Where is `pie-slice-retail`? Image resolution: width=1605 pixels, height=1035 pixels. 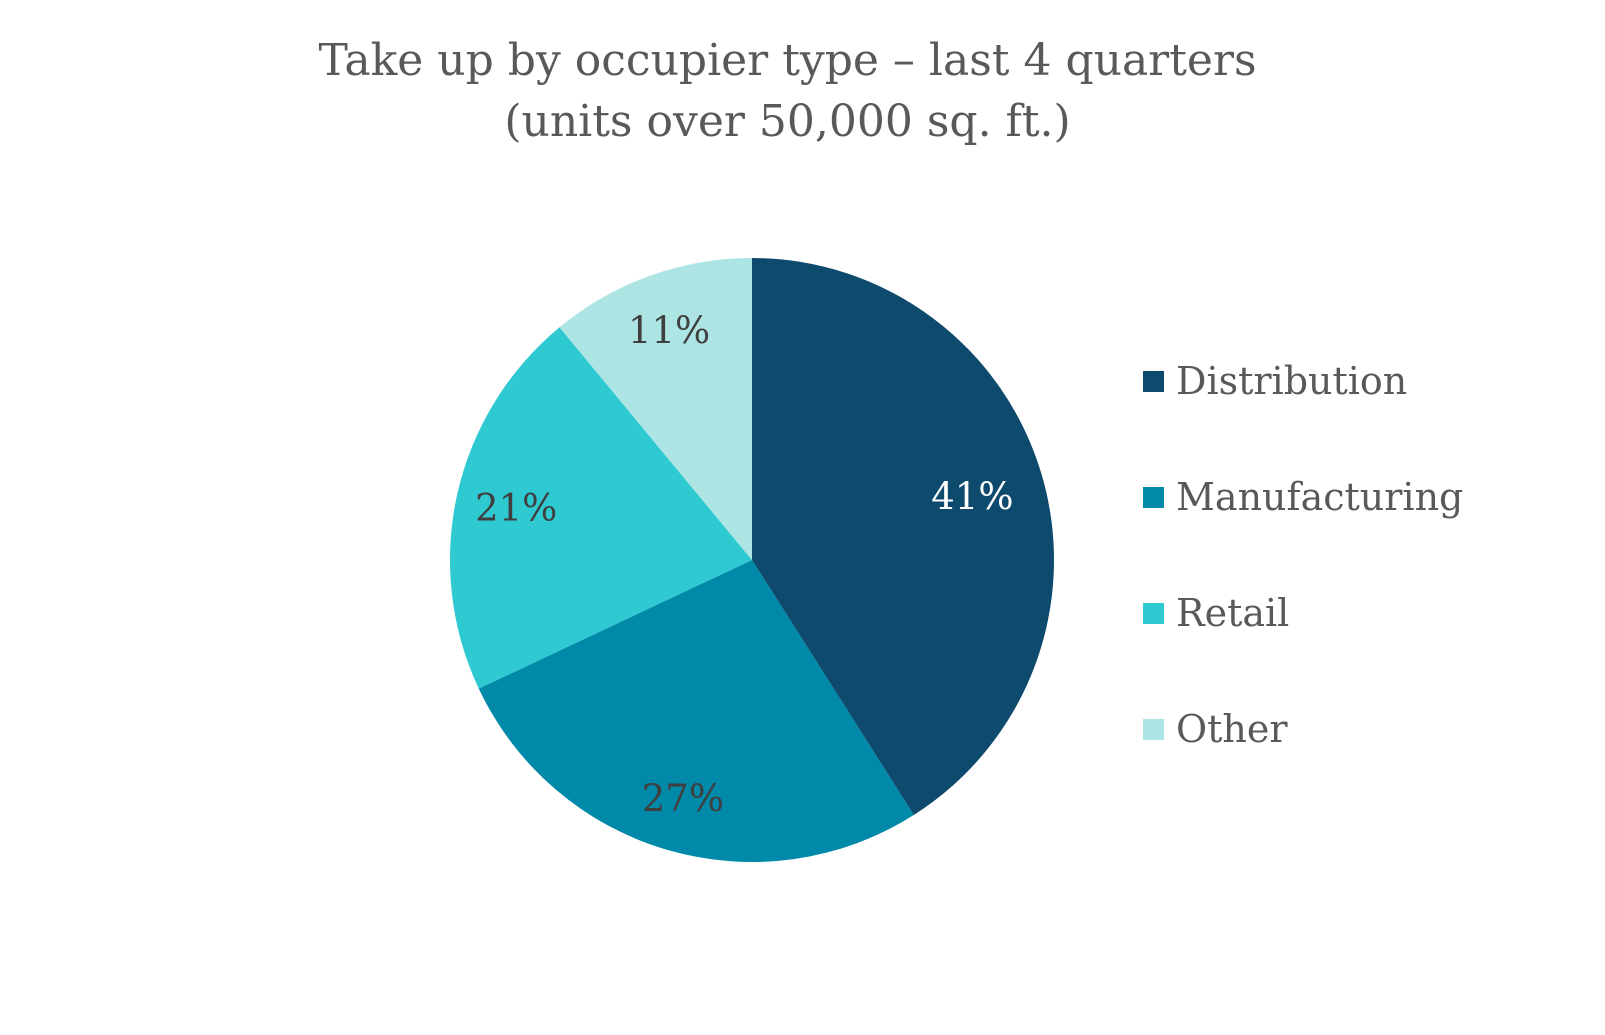
pie-slice-retail is located at coordinates (600, 508).